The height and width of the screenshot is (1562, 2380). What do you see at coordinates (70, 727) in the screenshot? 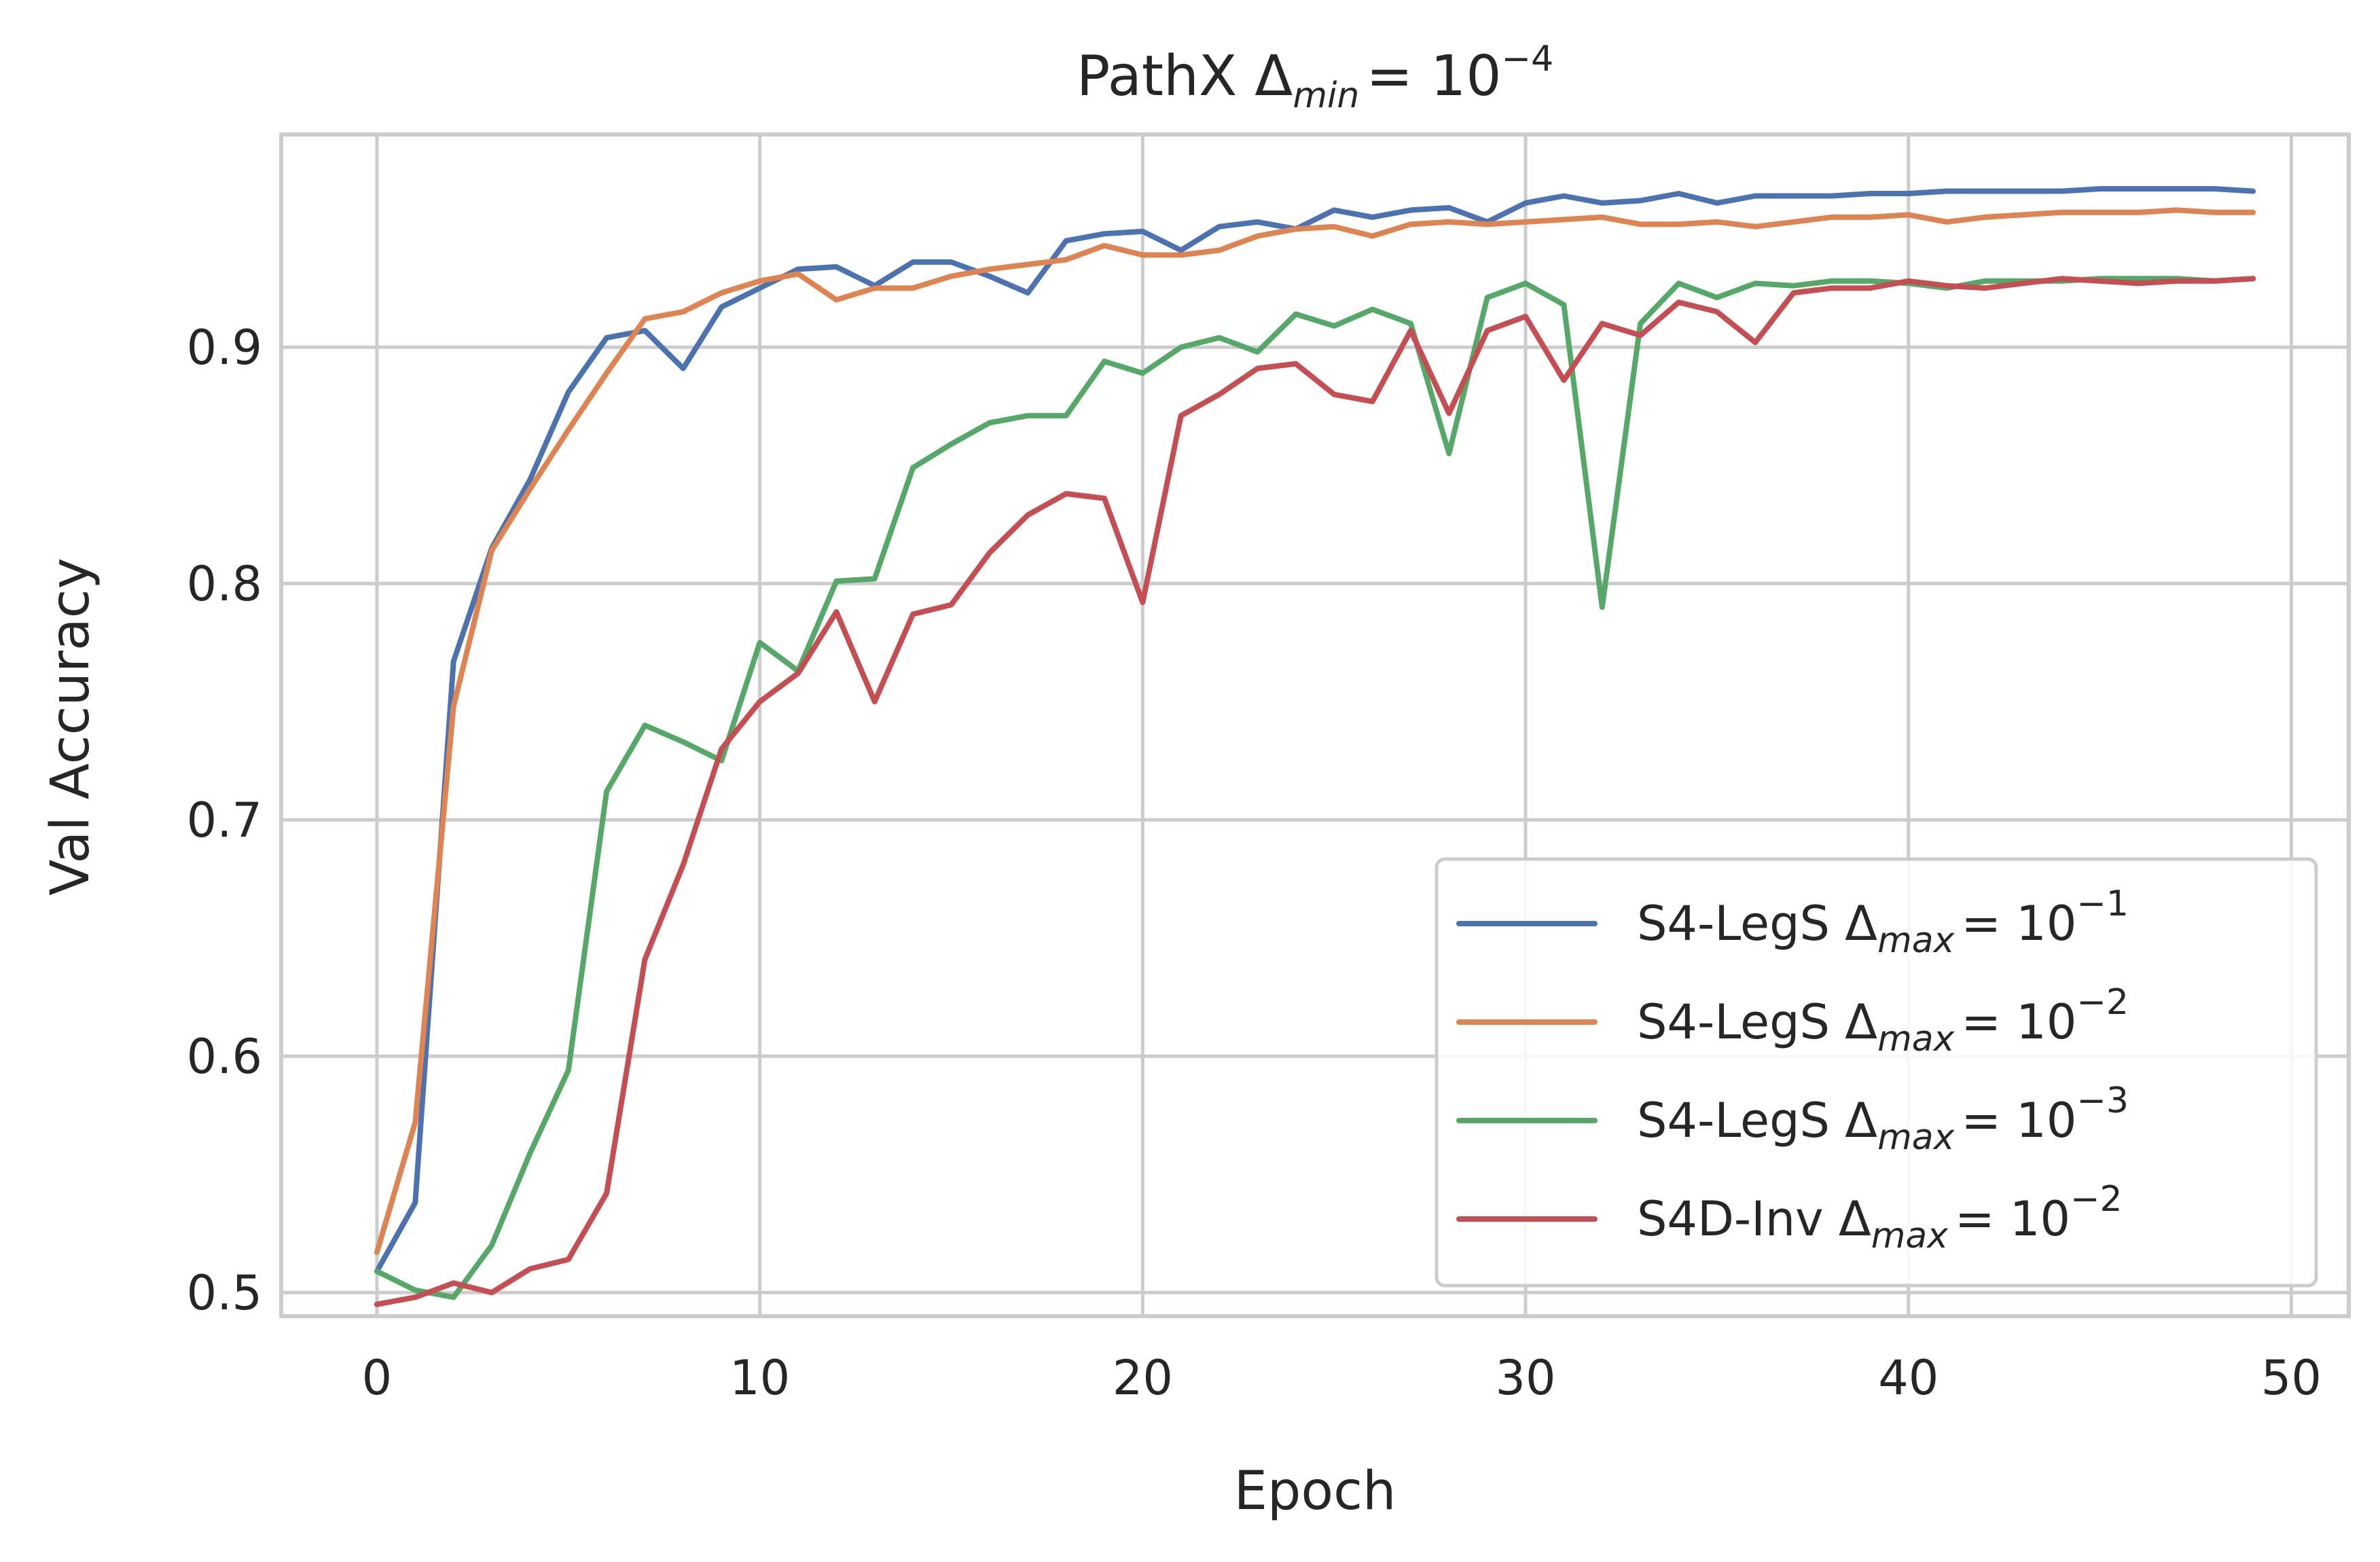
I see `y-axis-label: Val Accuracy` at bounding box center [70, 727].